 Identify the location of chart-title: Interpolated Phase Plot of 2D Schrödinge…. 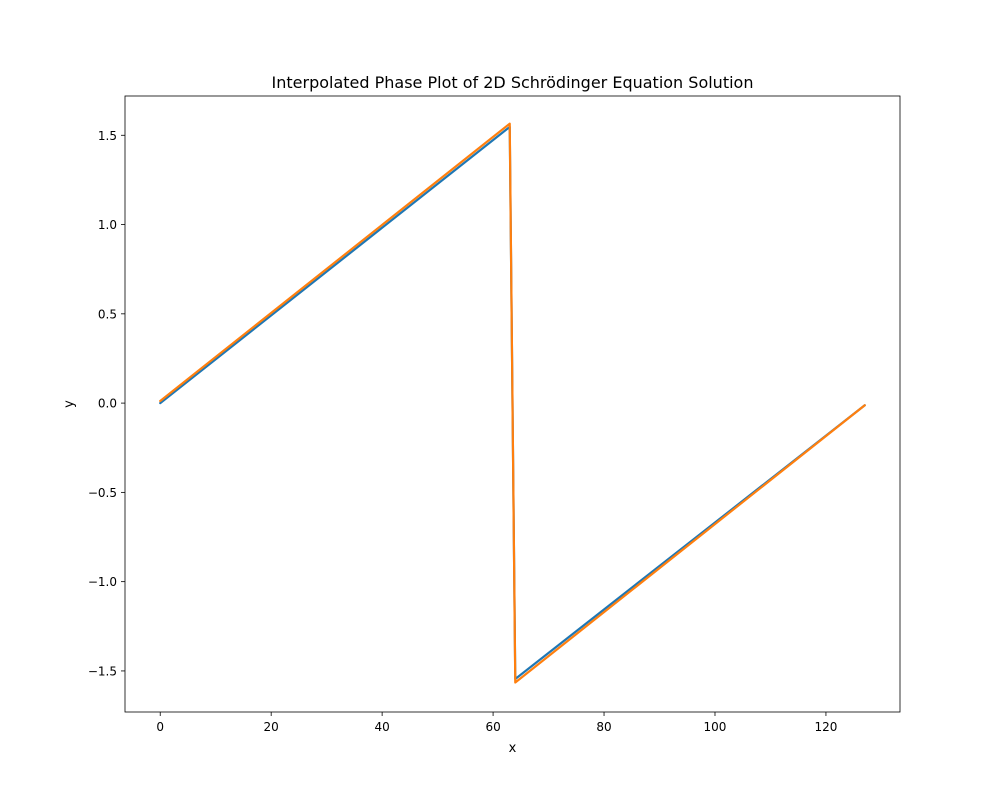
(513, 82).